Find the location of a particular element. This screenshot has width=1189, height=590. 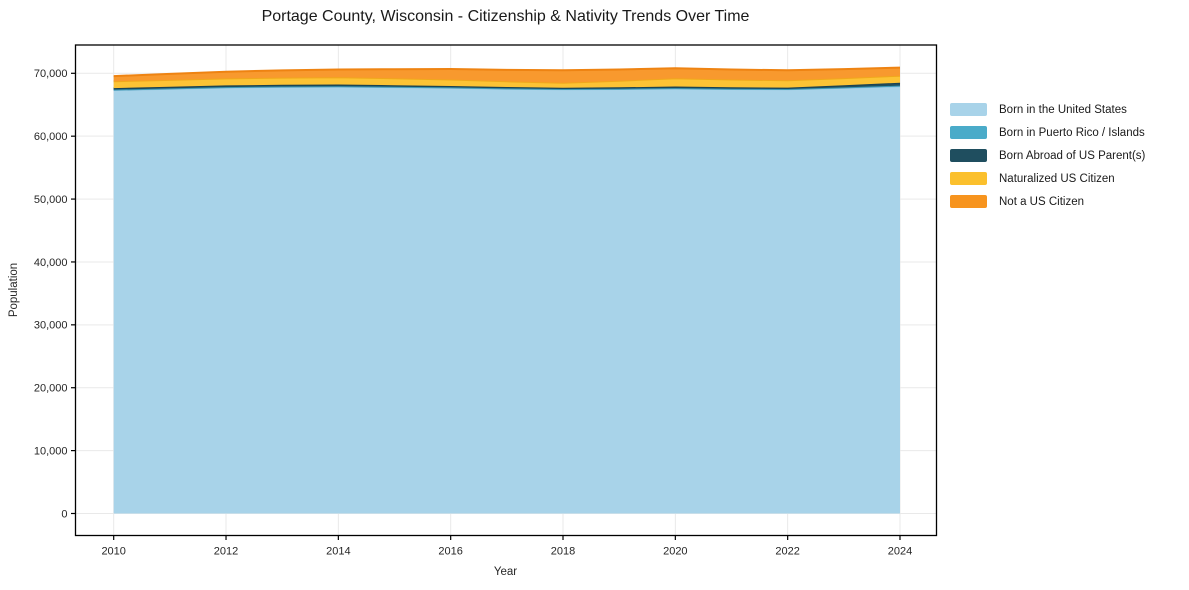

legend-label-born-us: Born in the United States is located at coordinates (1063, 109).